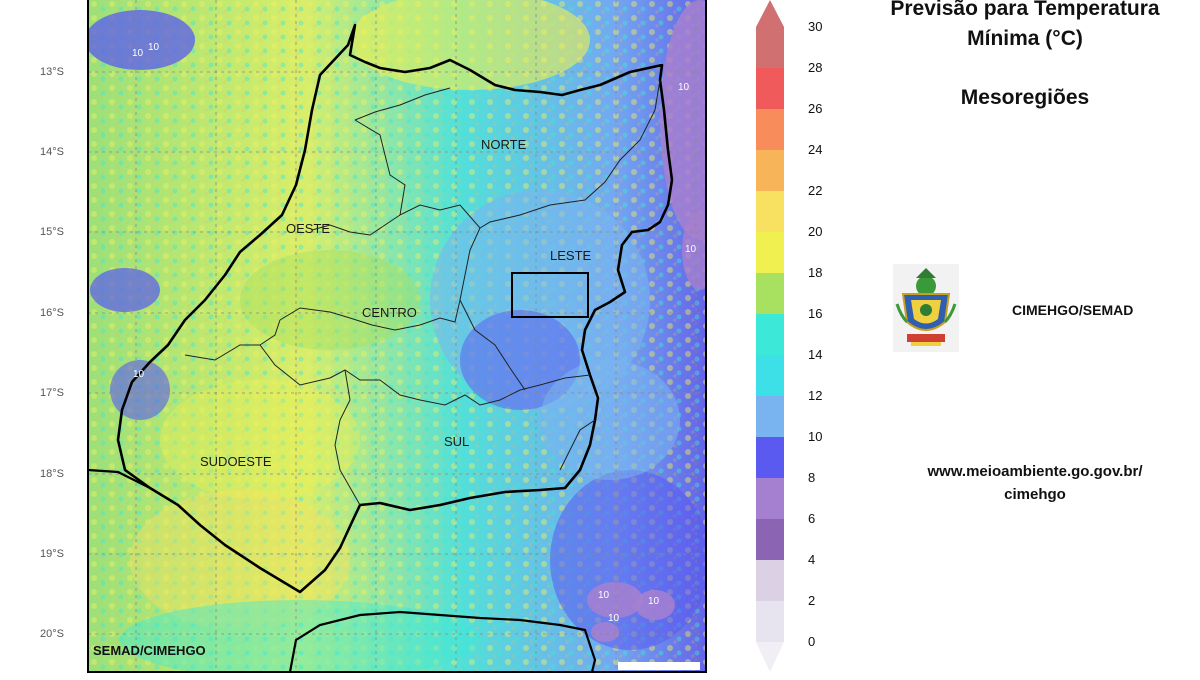  Describe the element at coordinates (812, 559) in the screenshot. I see `legend-tick-label: 4` at that location.